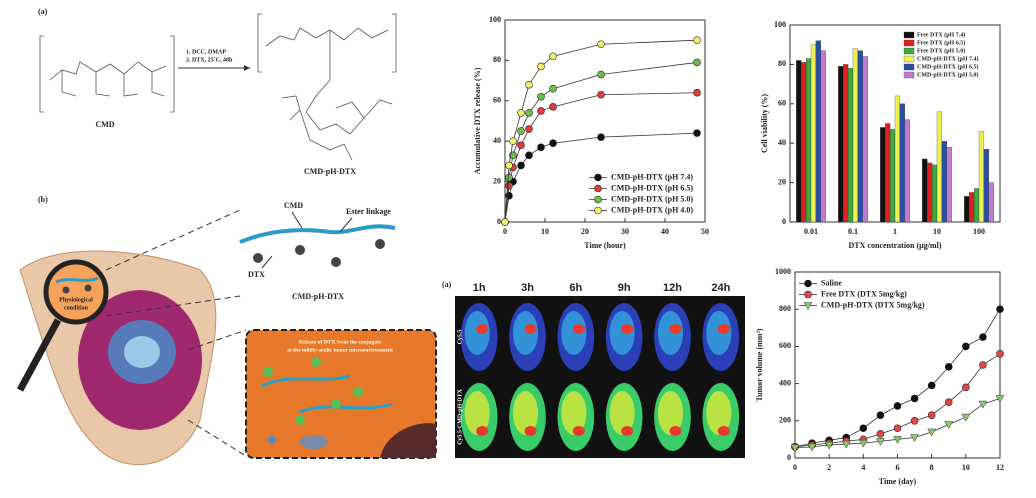 This screenshot has height=498, width=1036. What do you see at coordinates (585, 231) in the screenshot?
I see `x-tick-label: 20` at bounding box center [585, 231].